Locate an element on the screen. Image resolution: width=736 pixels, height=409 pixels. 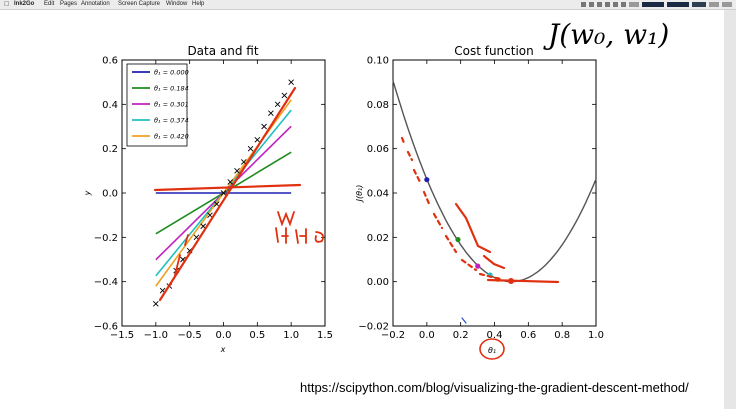
x-tick-label: 0.4 is located at coordinates (495, 335).